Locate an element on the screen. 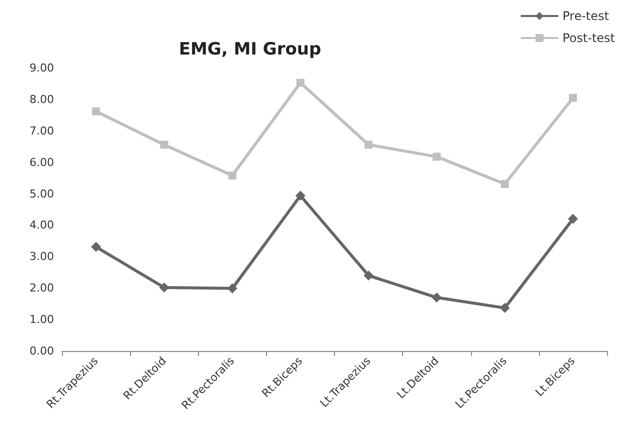 The image size is (625, 433). y-tick-label: 5.00 is located at coordinates (42, 193).